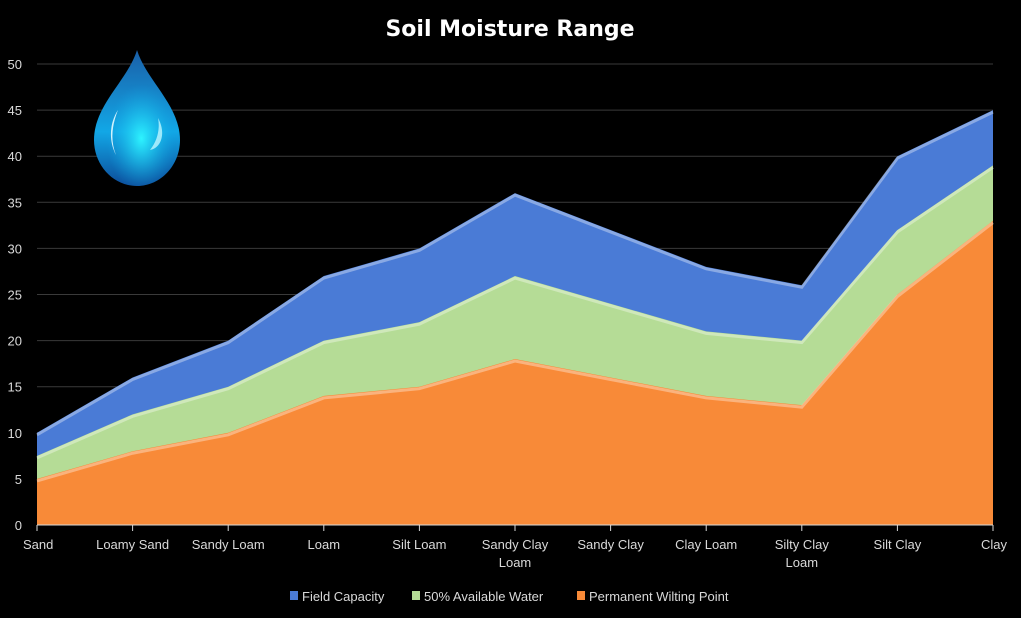 The width and height of the screenshot is (1021, 618). I want to click on y-tick-label: 20, so click(15, 341).